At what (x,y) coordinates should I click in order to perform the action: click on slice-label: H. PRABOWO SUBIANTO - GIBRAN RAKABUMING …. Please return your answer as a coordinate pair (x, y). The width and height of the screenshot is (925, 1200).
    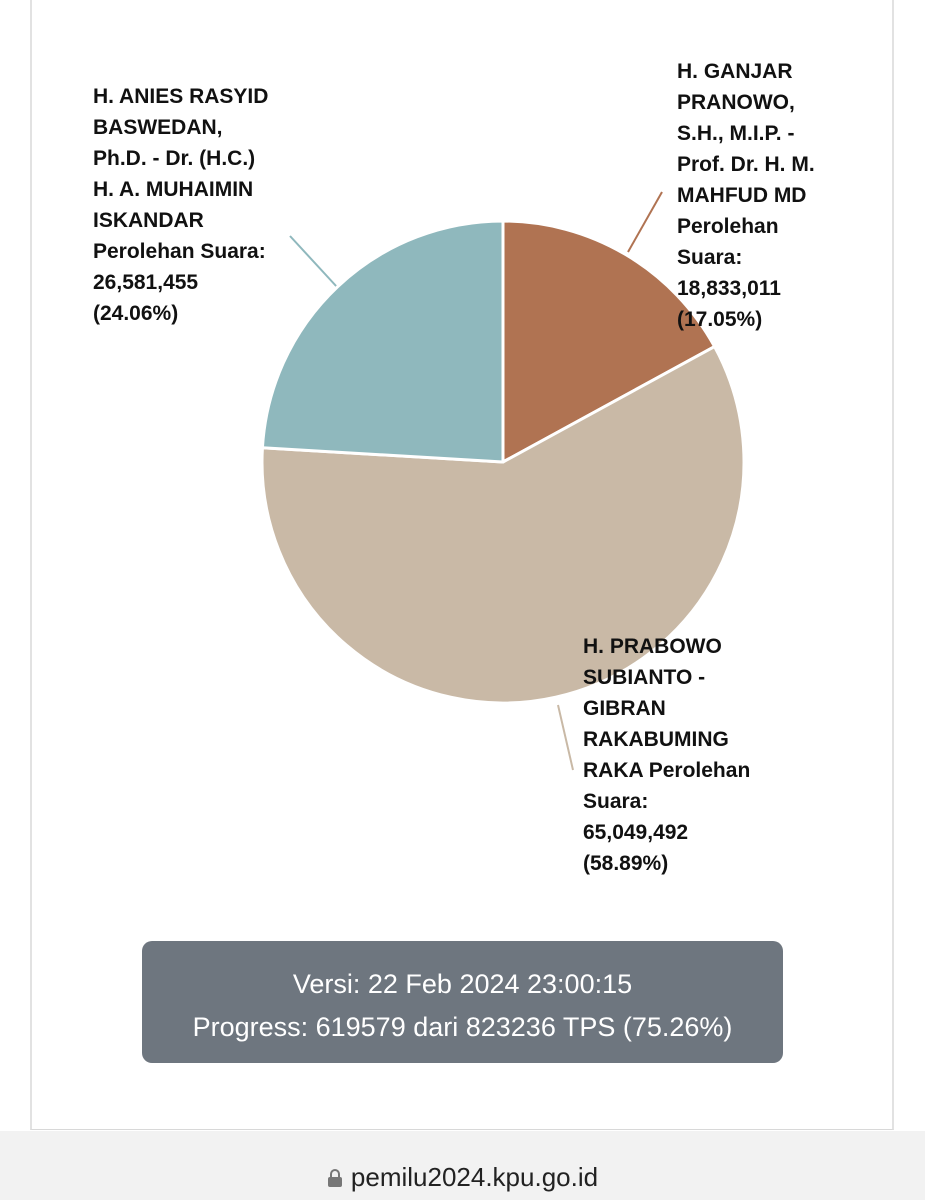
    Looking at the image, I should click on (669, 755).